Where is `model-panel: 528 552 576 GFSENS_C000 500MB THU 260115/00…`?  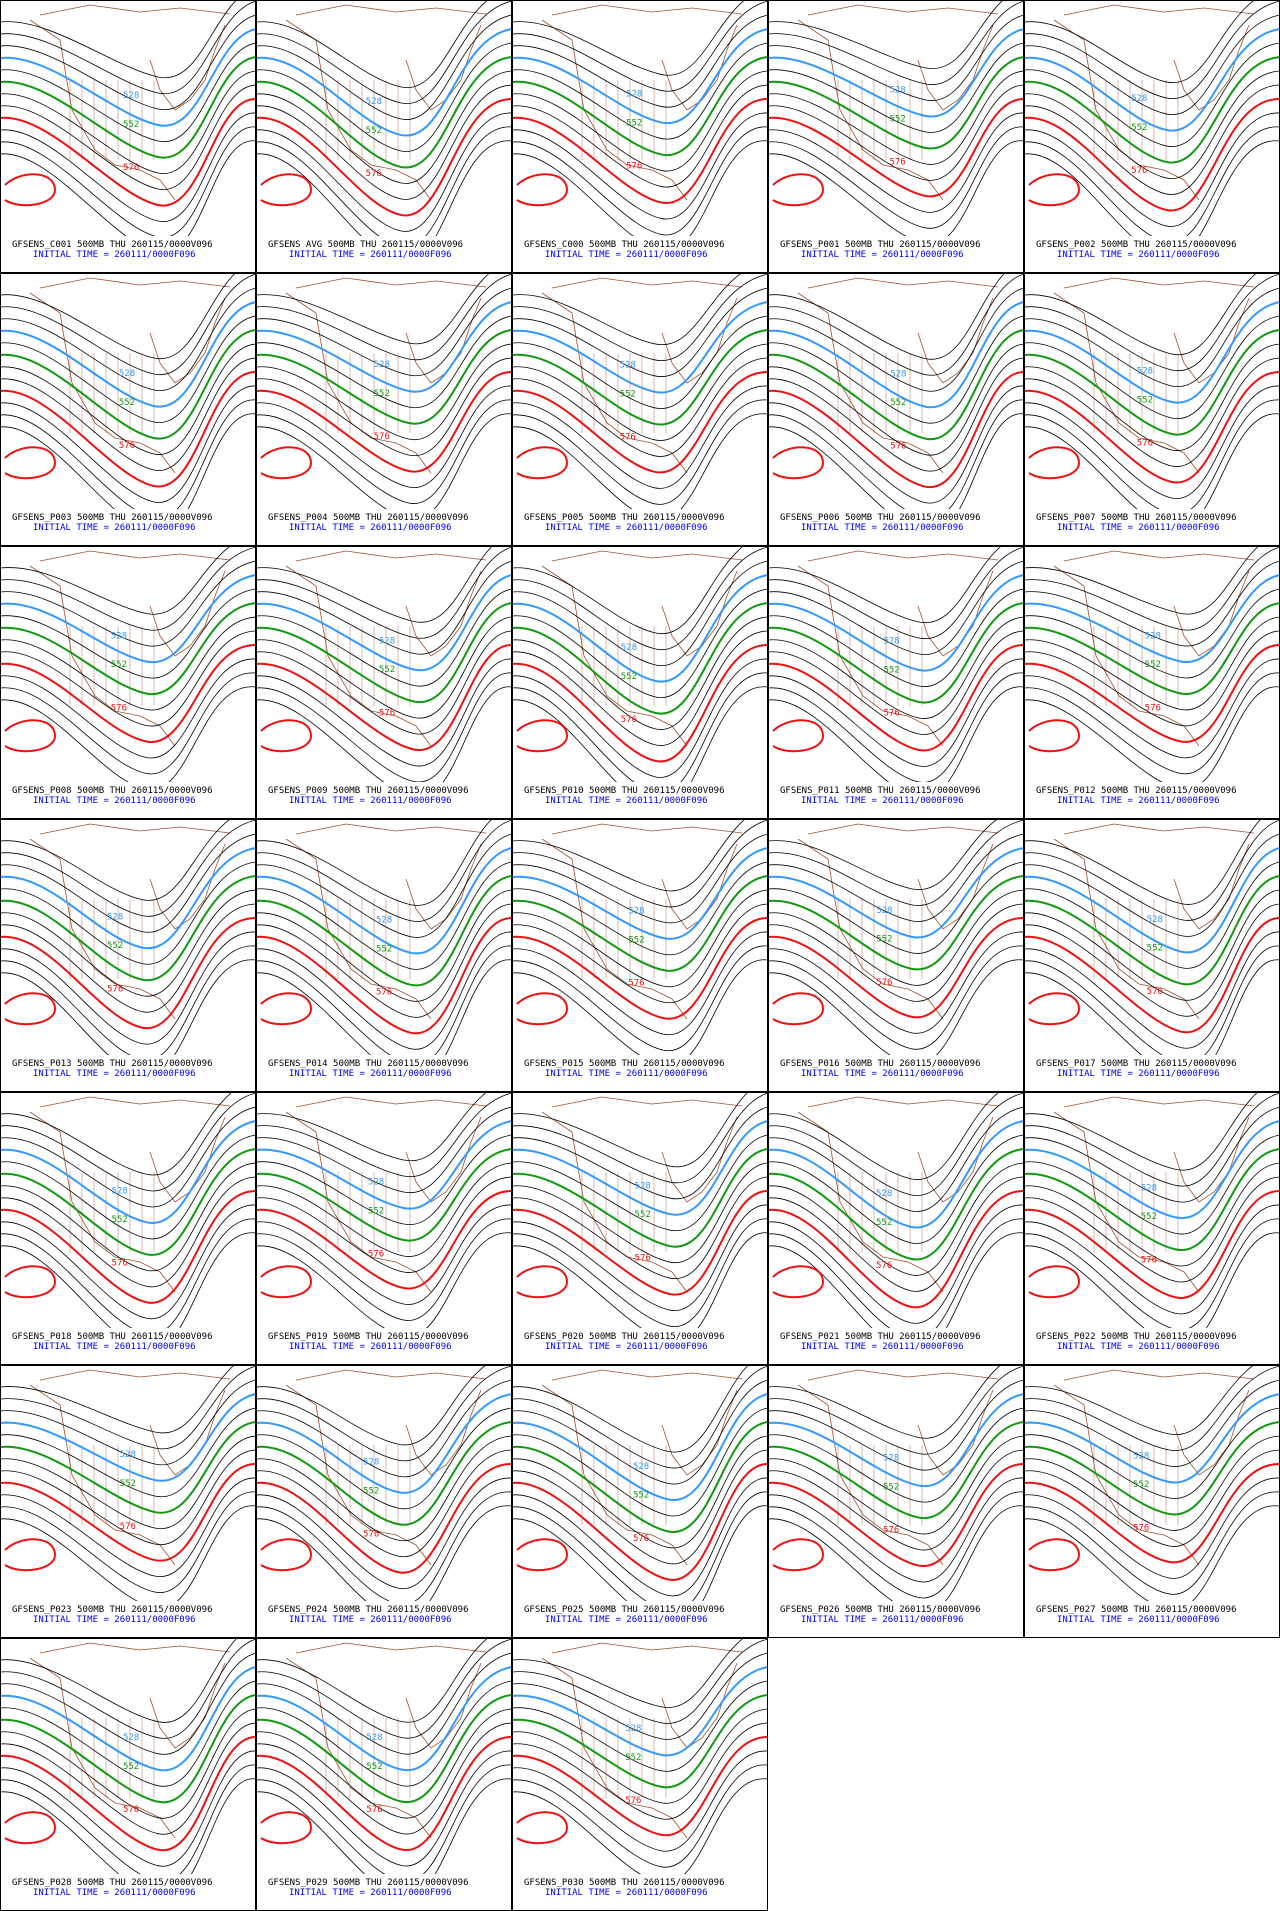 model-panel: 528 552 576 GFSENS_C000 500MB THU 260115/00… is located at coordinates (640, 136).